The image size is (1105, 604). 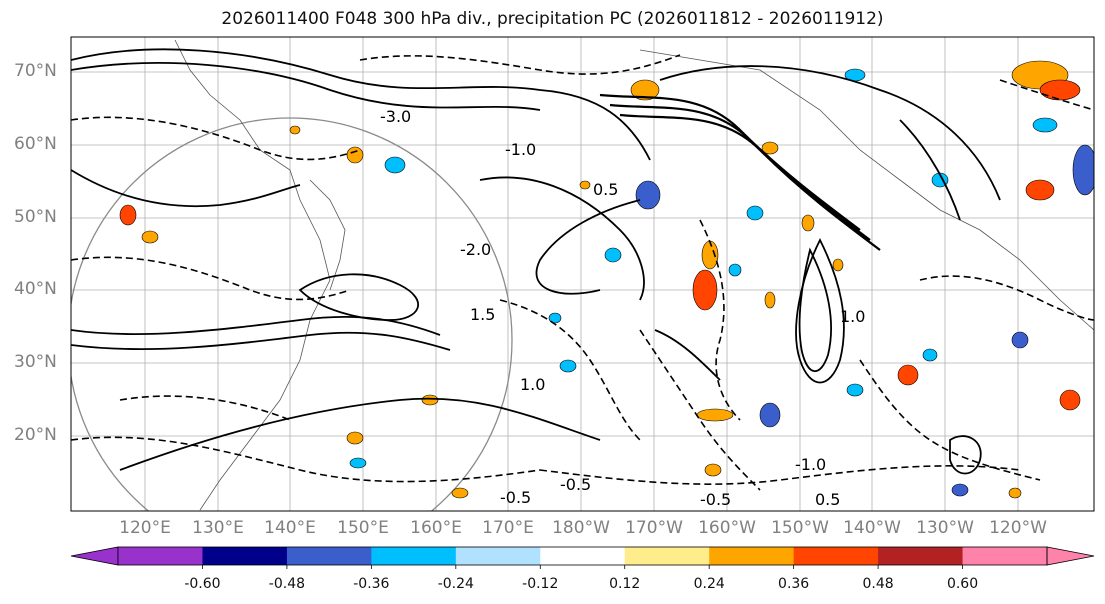 I want to click on colorbar-tick-label: 0.36, so click(x=794, y=584).